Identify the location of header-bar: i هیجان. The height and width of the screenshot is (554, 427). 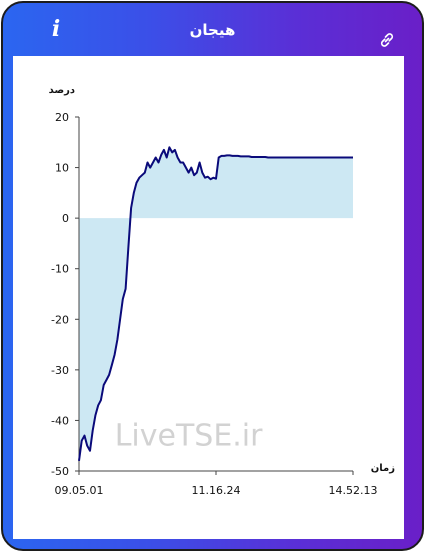
(212, 30).